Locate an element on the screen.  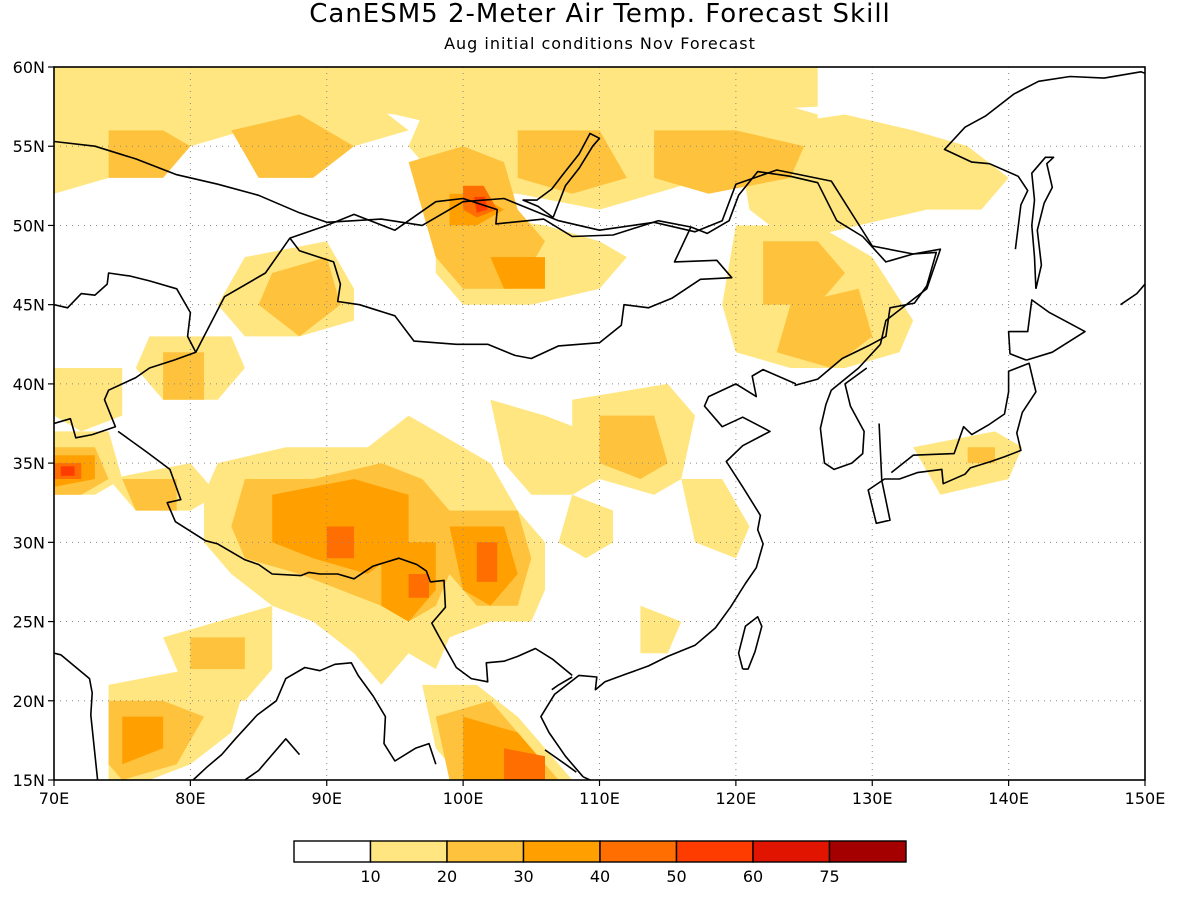
legend-label: 75 is located at coordinates (829, 876).